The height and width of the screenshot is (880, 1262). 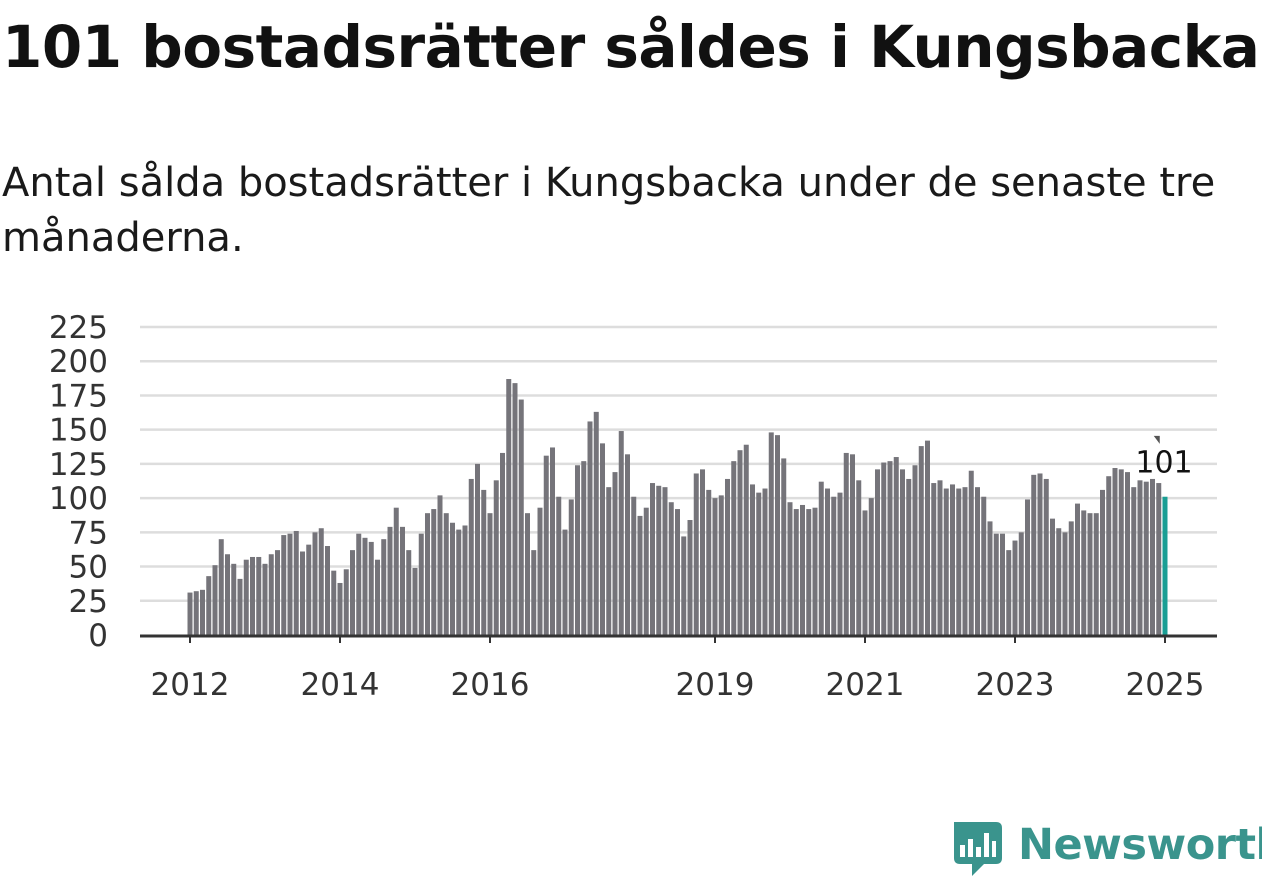 I want to click on page-title: 101 bostadsrätter såldes i Kungsbacka, so click(x=631, y=47).